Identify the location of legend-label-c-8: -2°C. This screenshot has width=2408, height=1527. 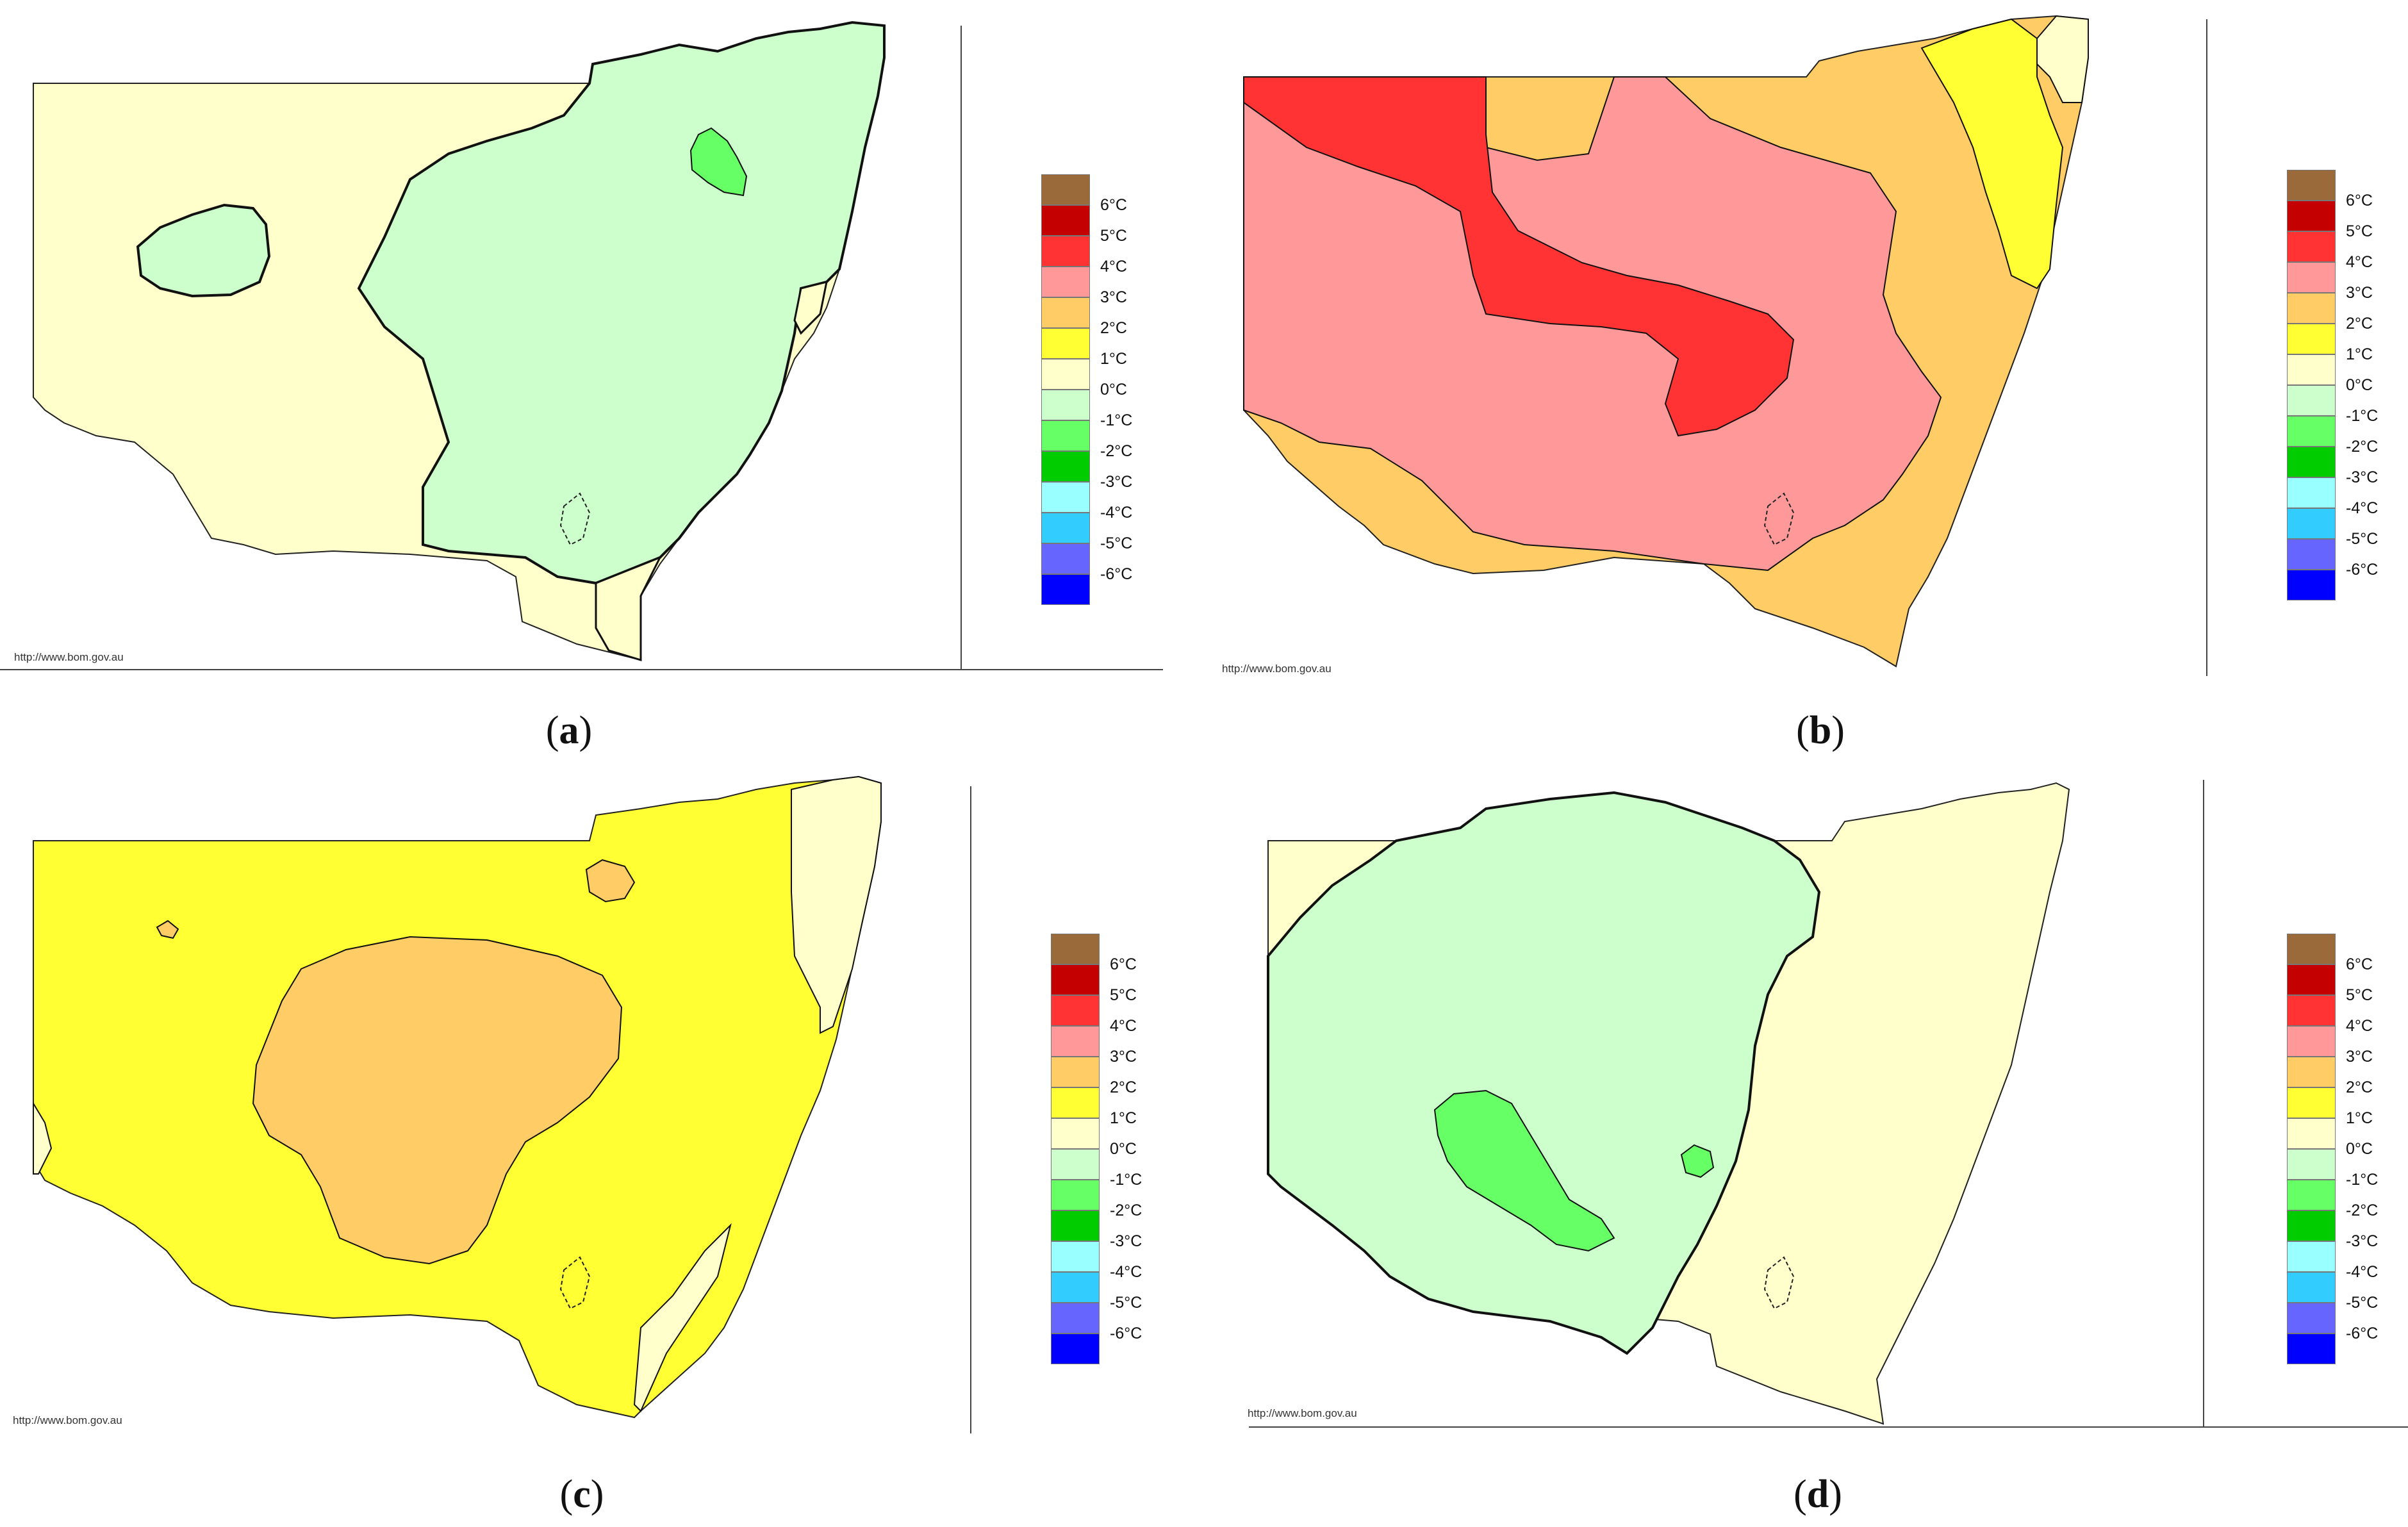
(1126, 1210).